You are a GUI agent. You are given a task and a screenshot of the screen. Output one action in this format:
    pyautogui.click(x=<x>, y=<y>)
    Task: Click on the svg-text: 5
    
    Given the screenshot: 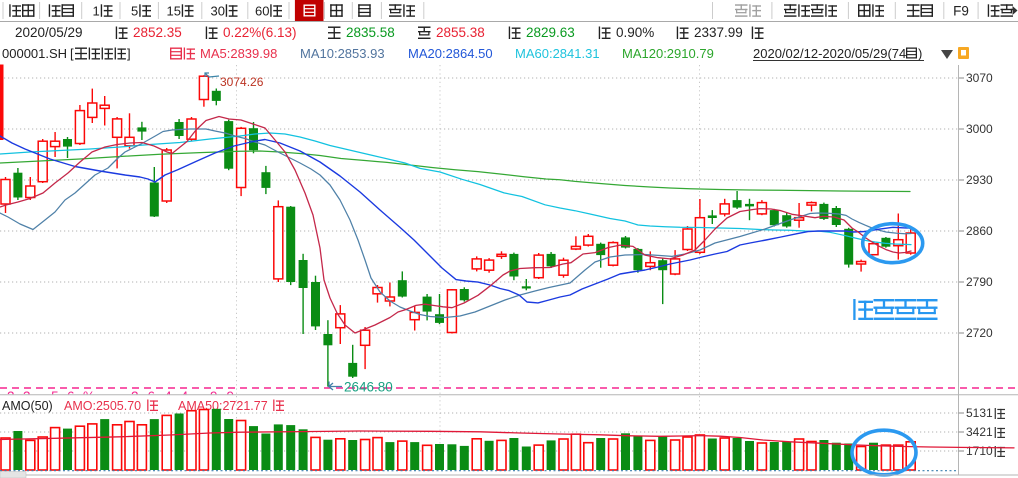 What is the action you would take?
    pyautogui.click(x=134, y=11)
    